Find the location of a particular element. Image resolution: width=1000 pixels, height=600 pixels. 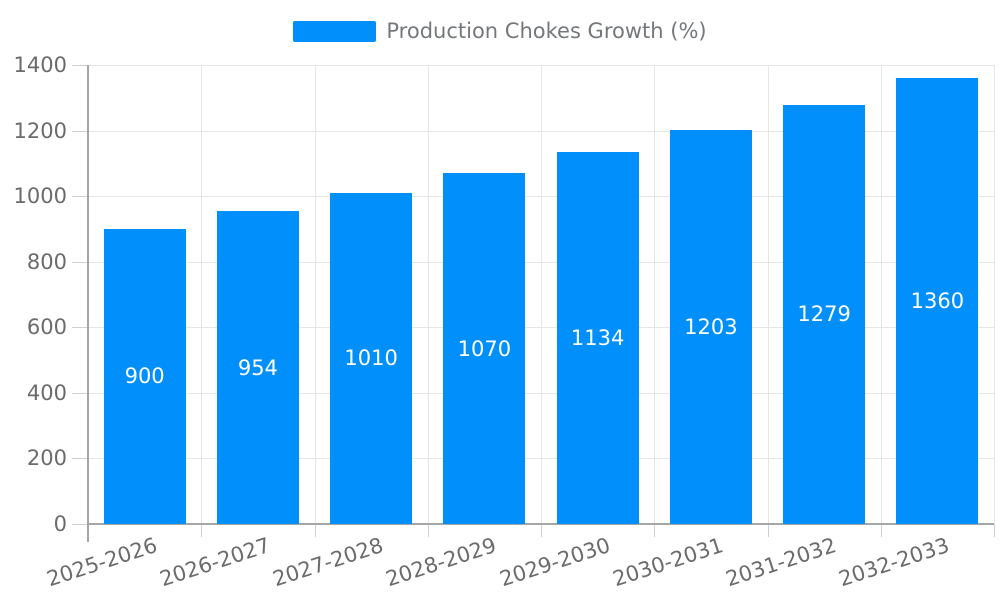

x-tick-label: 2032-2033 is located at coordinates (894, 562).